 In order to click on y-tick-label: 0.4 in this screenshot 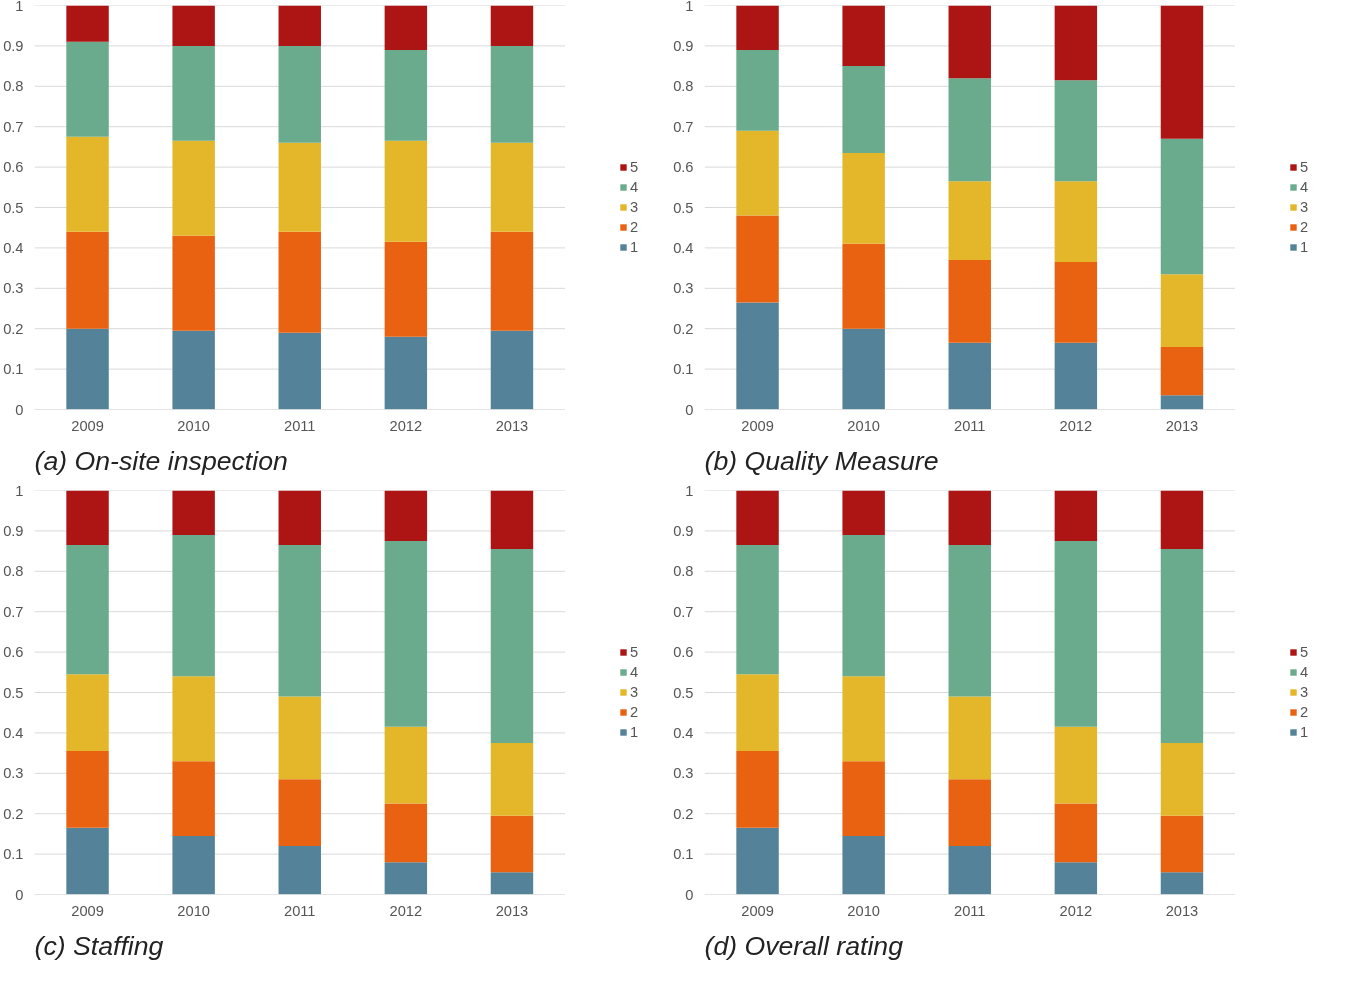, I will do `click(683, 247)`.